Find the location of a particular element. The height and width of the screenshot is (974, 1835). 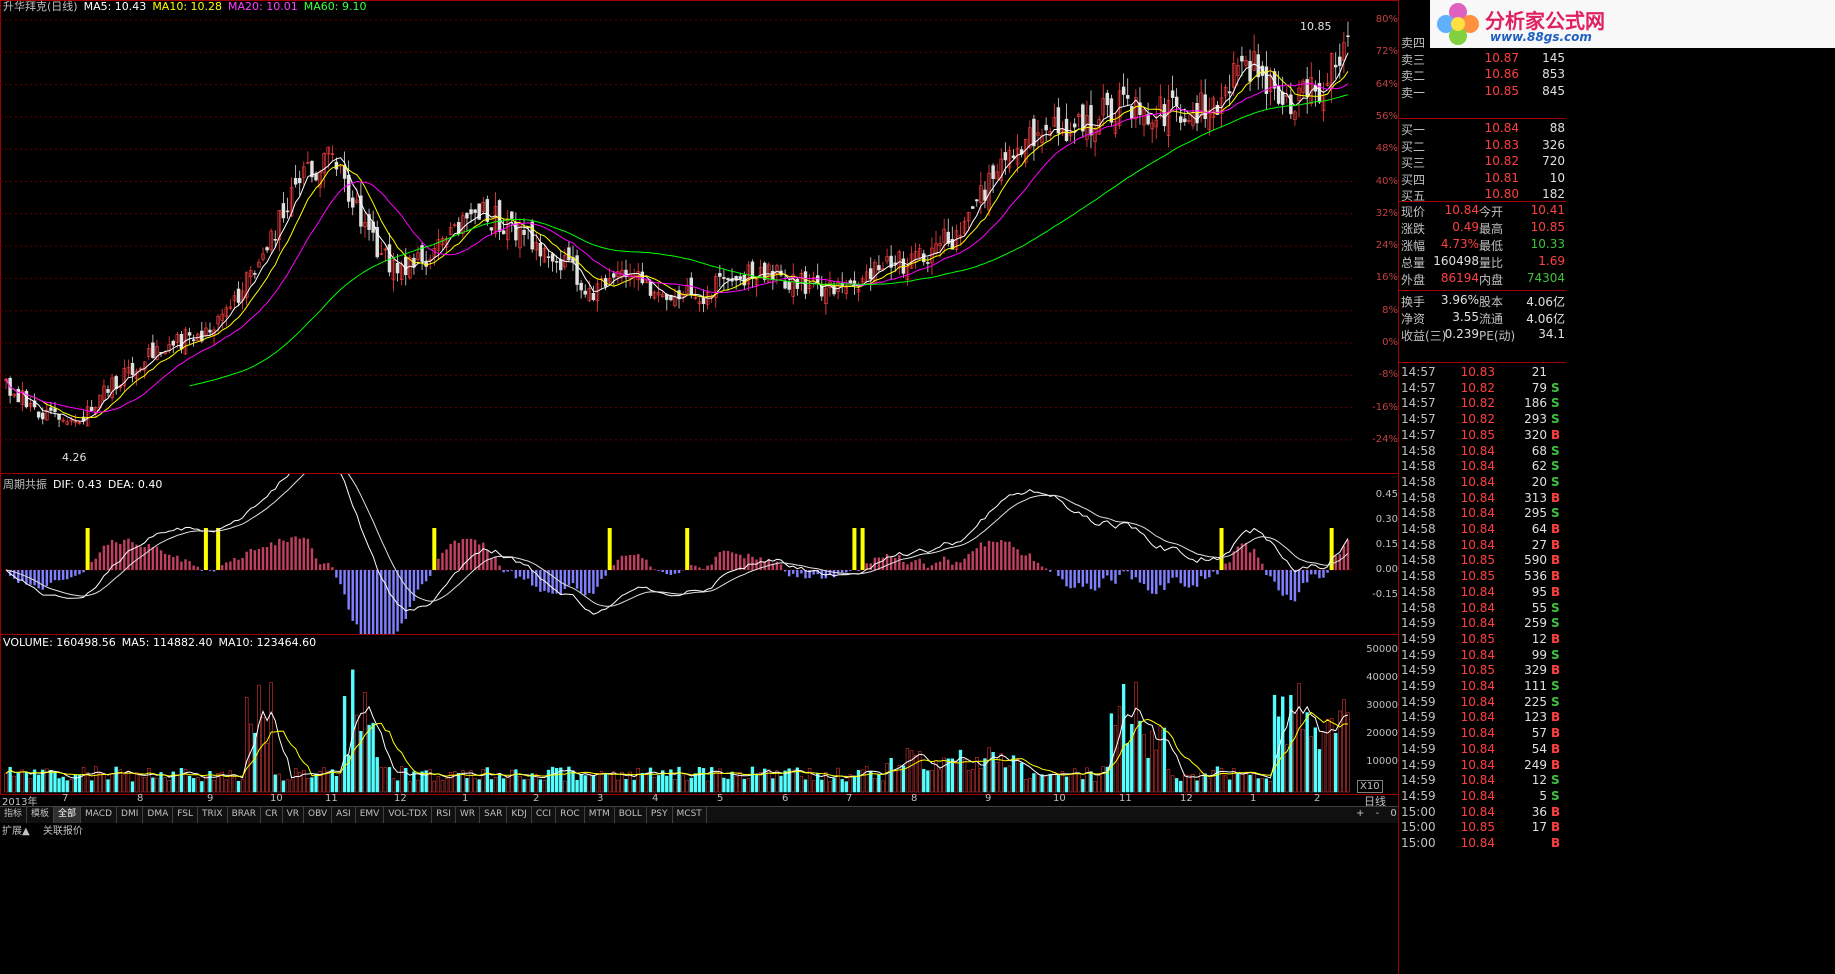

indicator-tab: MTM is located at coordinates (600, 815).